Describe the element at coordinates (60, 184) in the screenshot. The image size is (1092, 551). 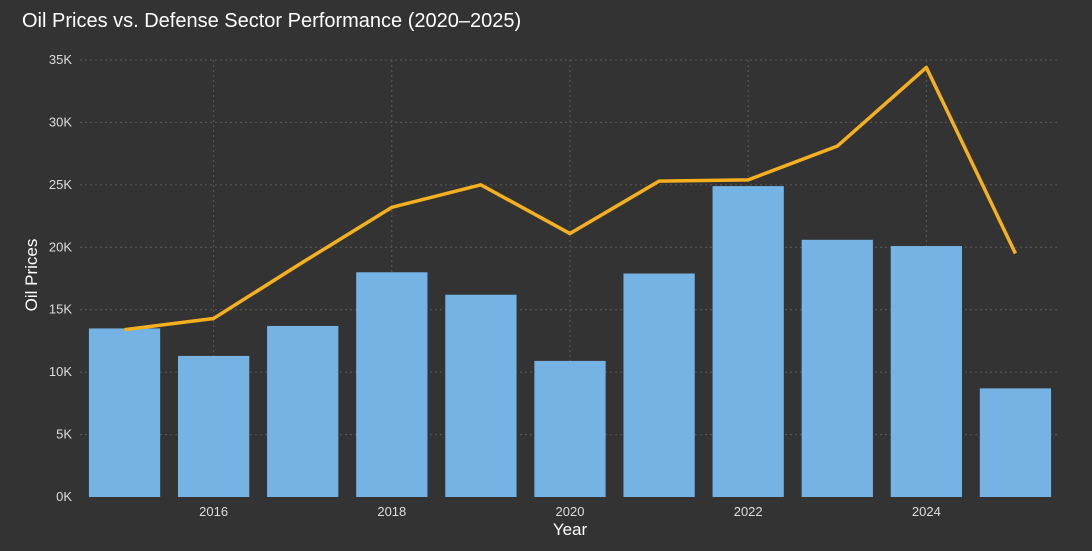
I see `y-tick-label: 25K` at that location.